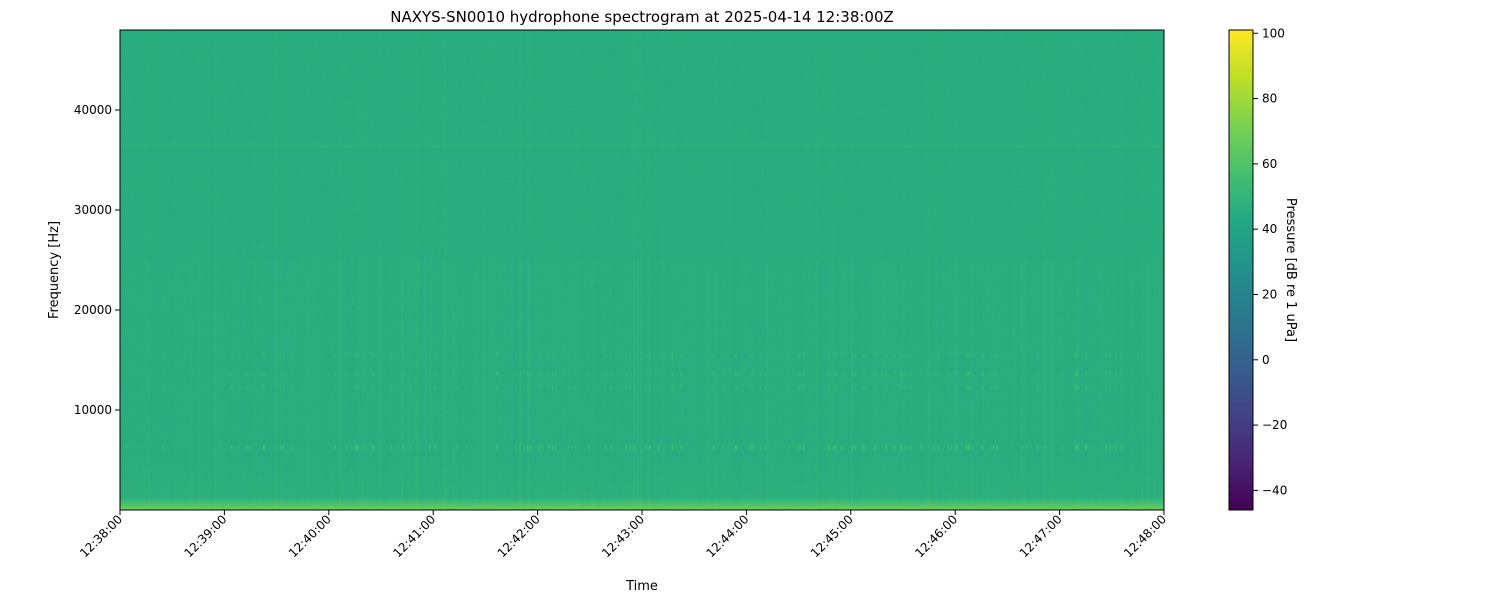 This screenshot has width=1500, height=600. Describe the element at coordinates (1269, 164) in the screenshot. I see `colorbar-tick-label: 60` at that location.